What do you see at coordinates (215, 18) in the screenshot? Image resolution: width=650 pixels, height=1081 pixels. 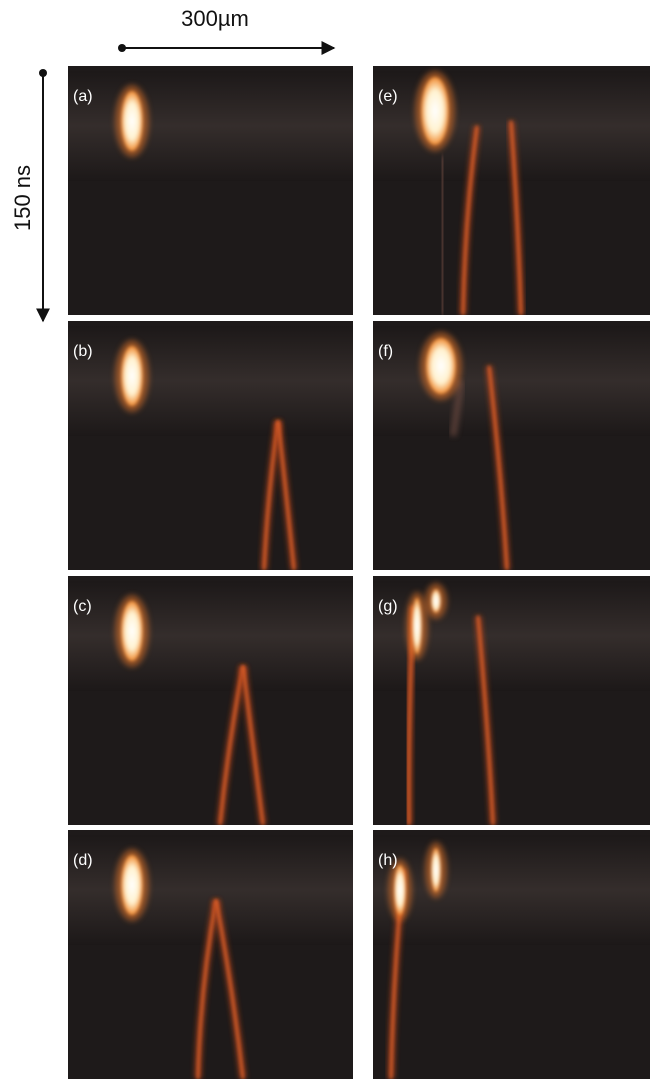 I see `horizontal-scale-label: 300µm` at bounding box center [215, 18].